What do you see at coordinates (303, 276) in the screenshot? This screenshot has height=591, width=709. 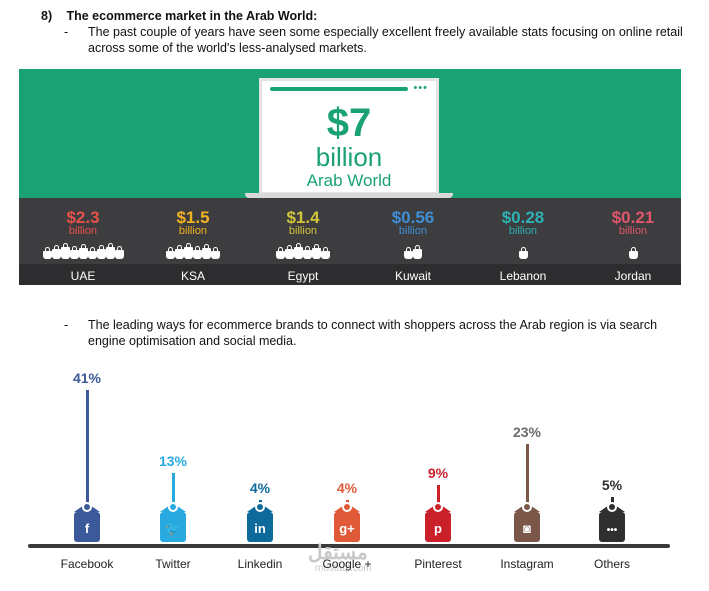 I see `country-name: Egypt` at bounding box center [303, 276].